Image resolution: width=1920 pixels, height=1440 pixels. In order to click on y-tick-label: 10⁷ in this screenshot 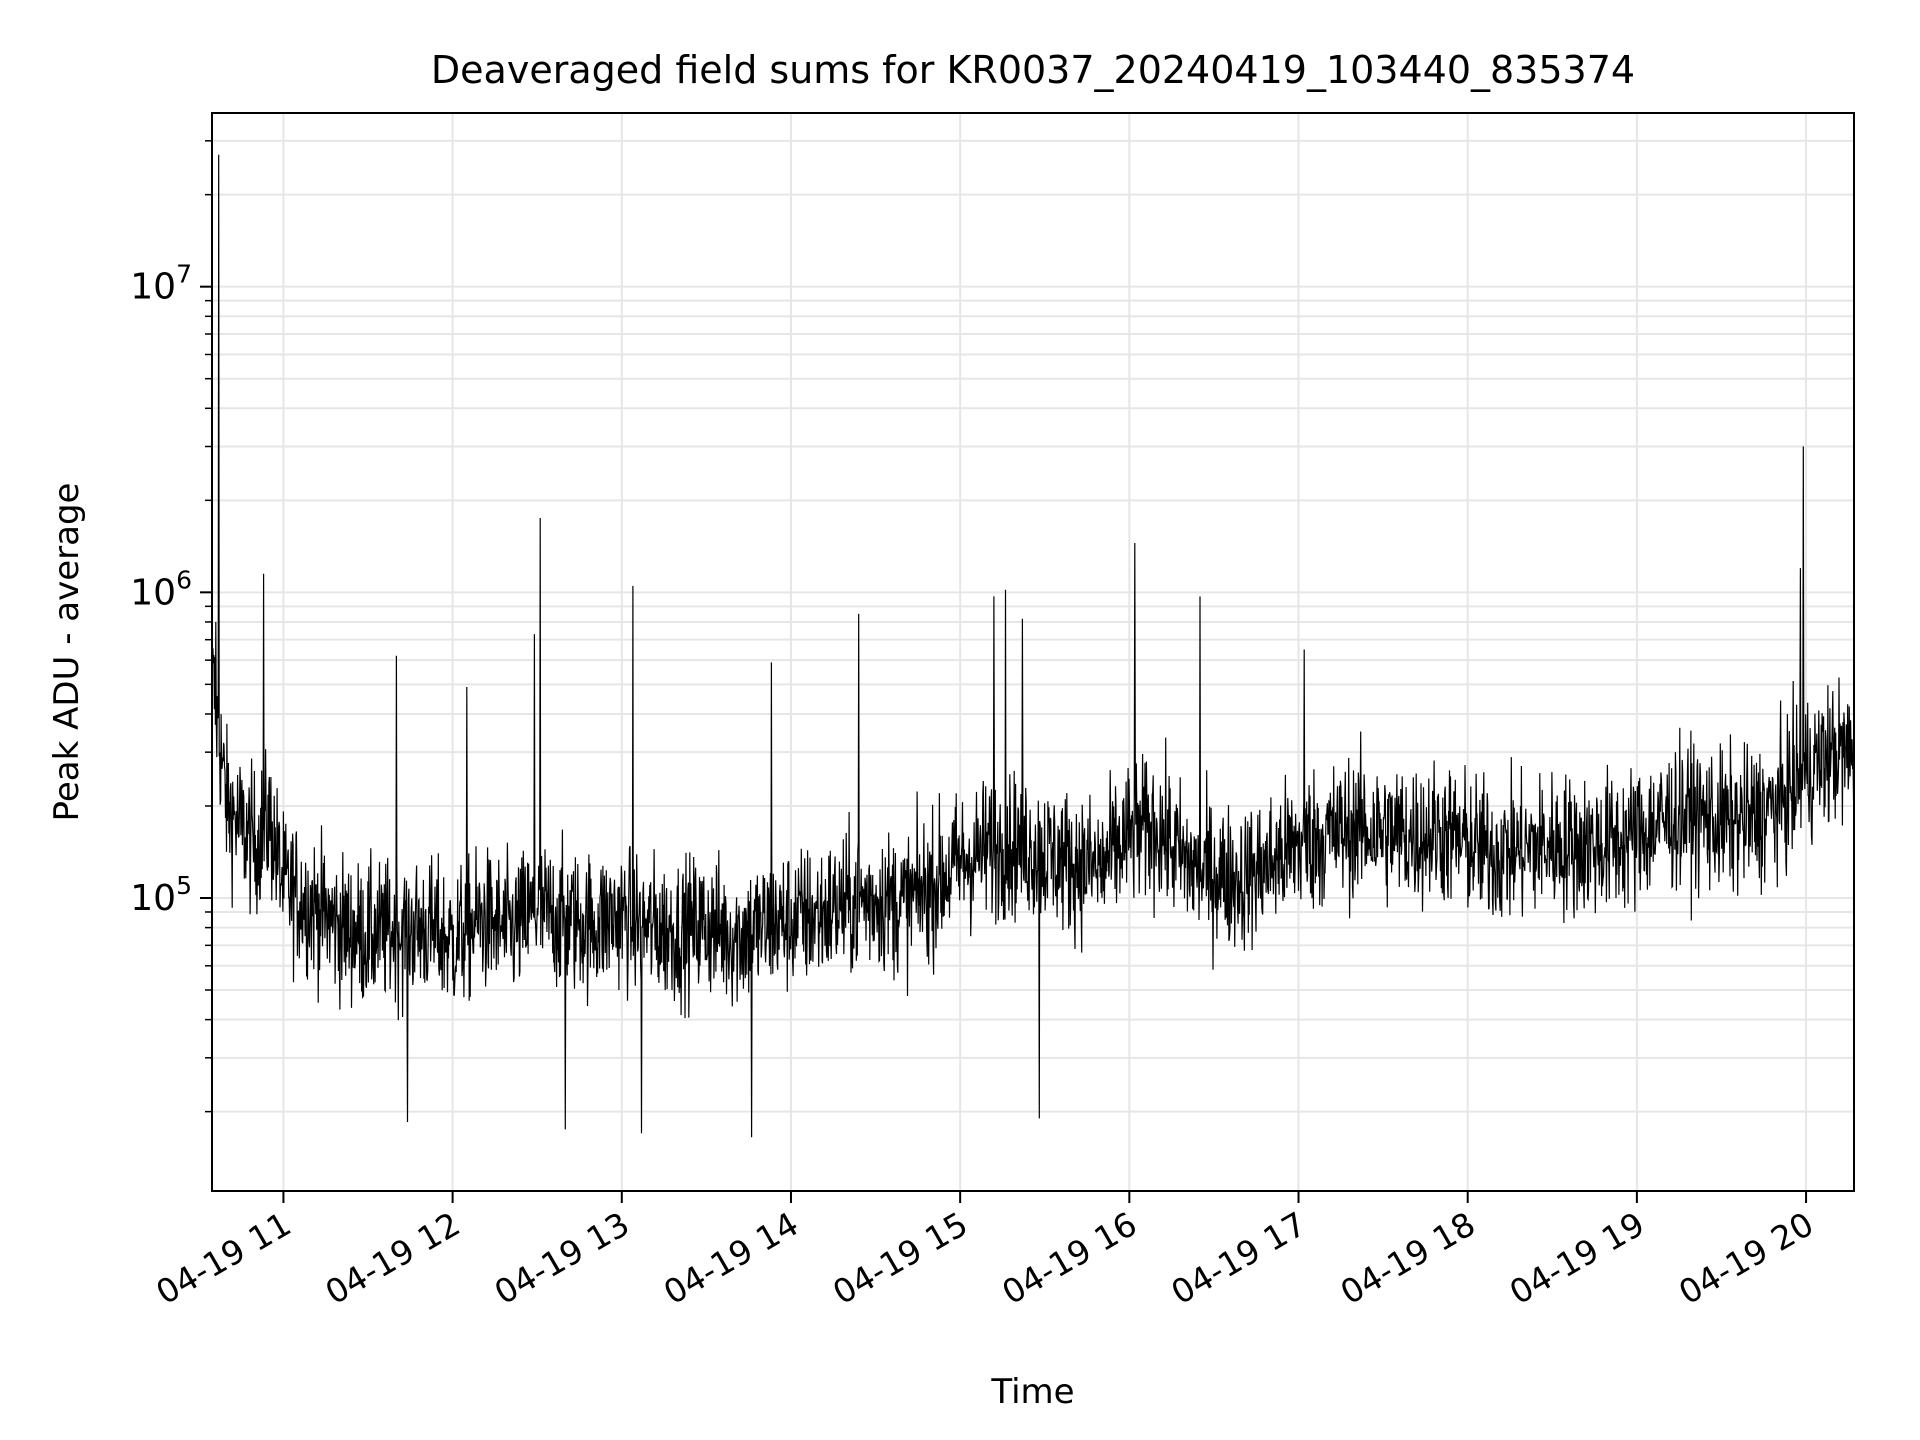, I will do `click(161, 284)`.